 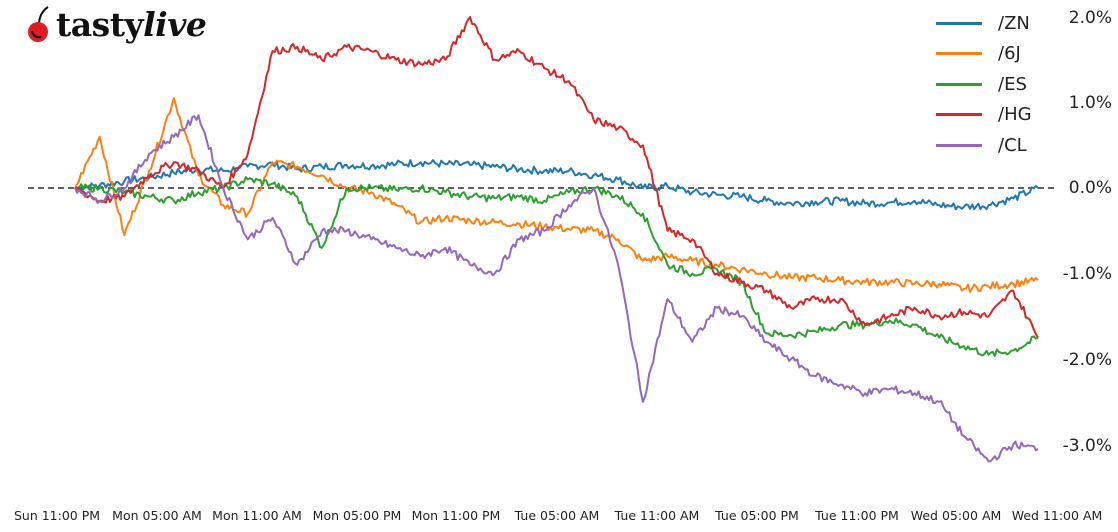 What do you see at coordinates (857, 515) in the screenshot?
I see `x-tick-label: Tue 11:00 PM` at bounding box center [857, 515].